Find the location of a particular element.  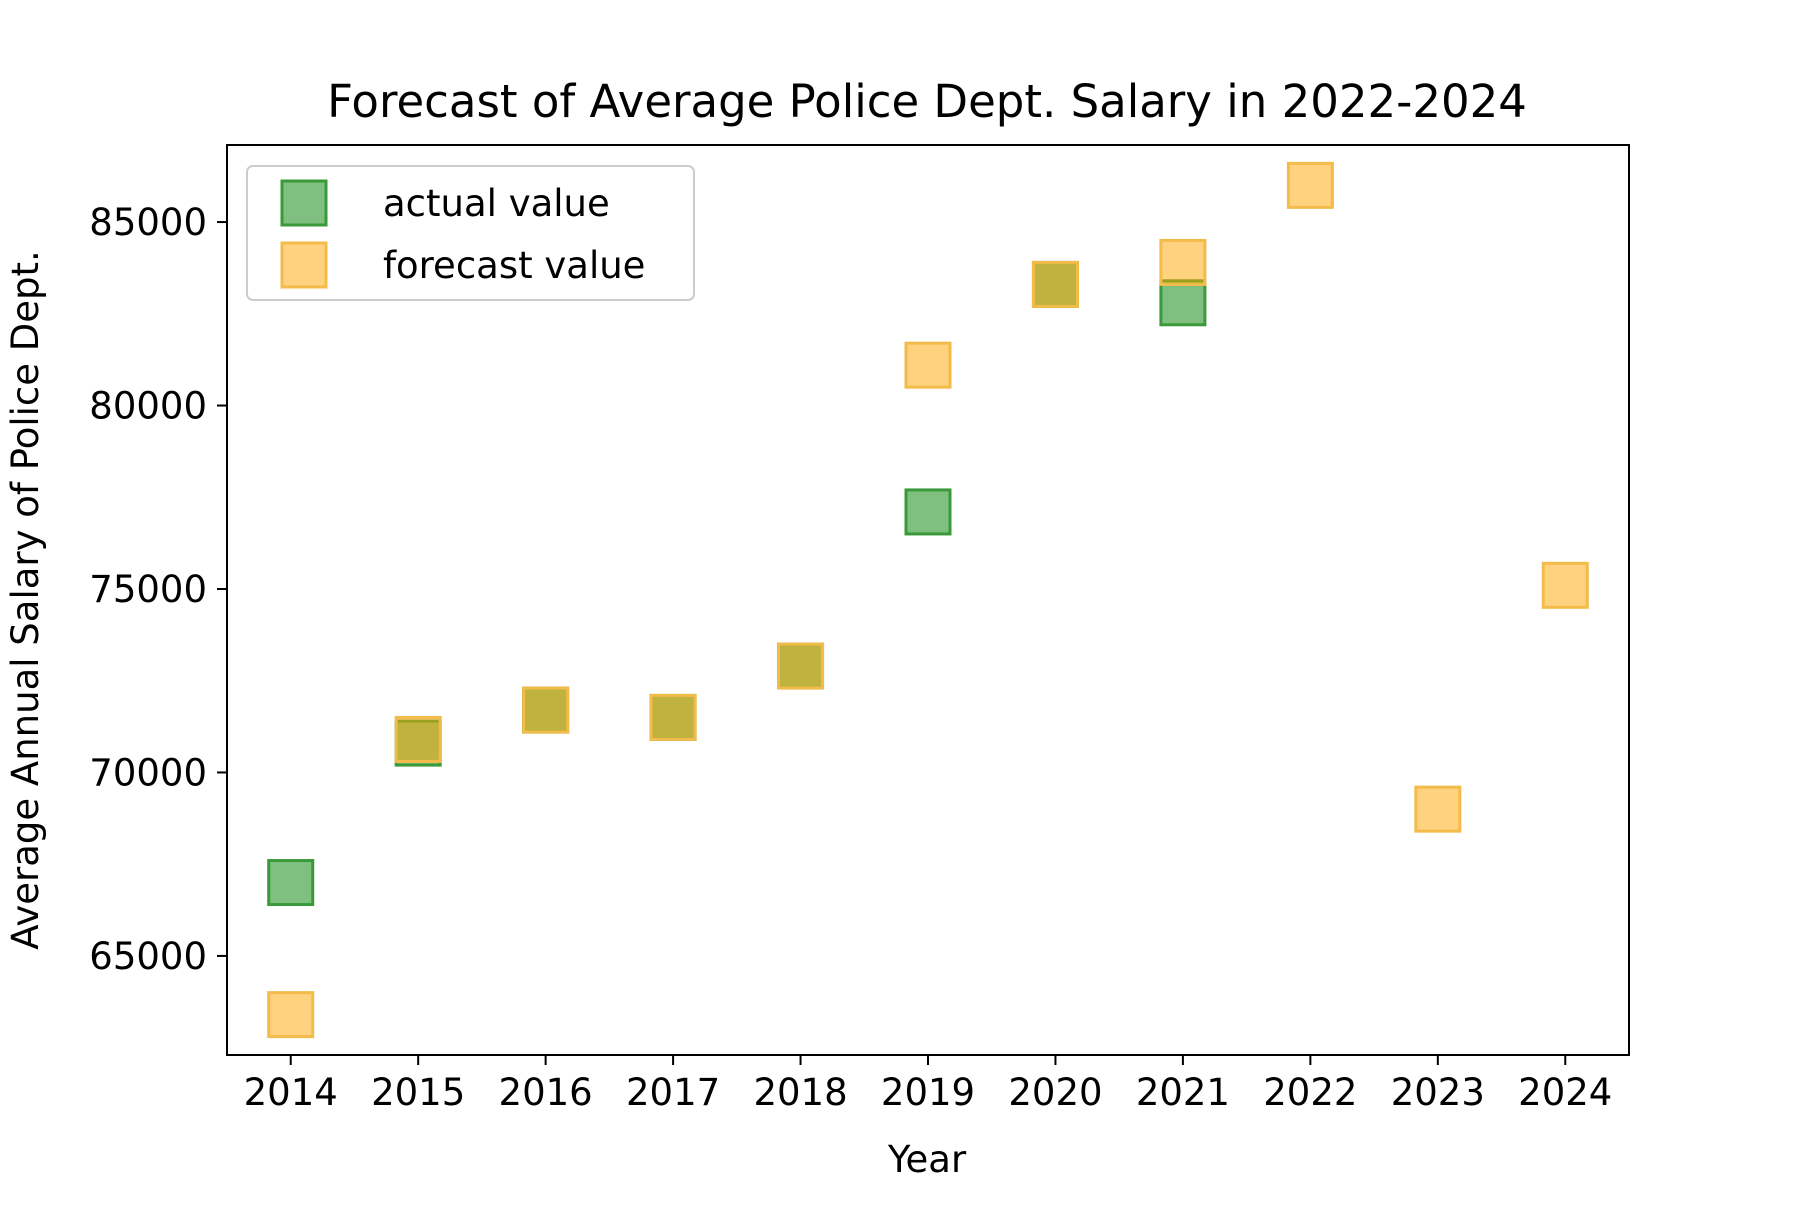

y-tick-label: 75000 is located at coordinates (148, 589).